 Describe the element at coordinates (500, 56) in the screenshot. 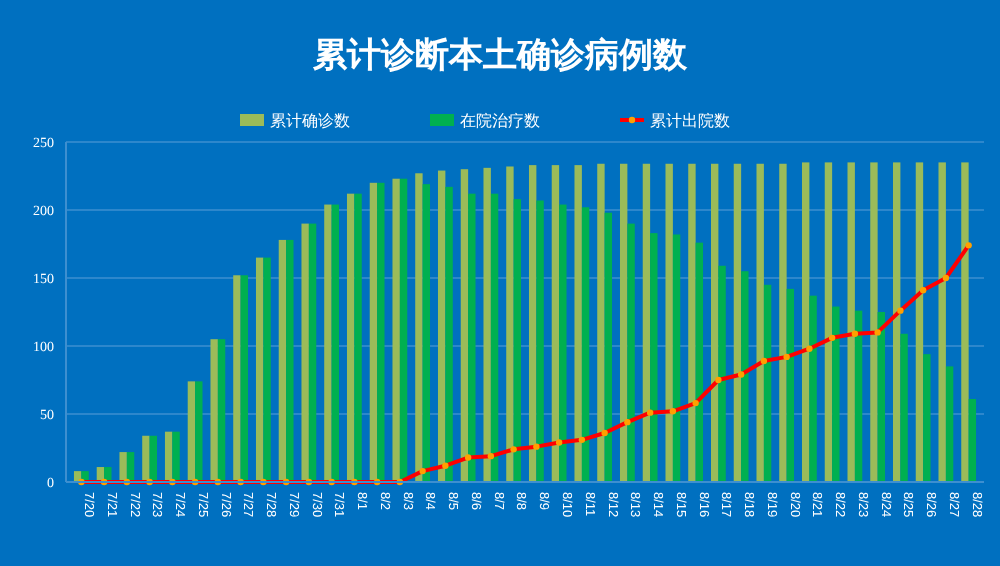

I see `chart-title: 累计诊断本土确诊病例数` at that location.